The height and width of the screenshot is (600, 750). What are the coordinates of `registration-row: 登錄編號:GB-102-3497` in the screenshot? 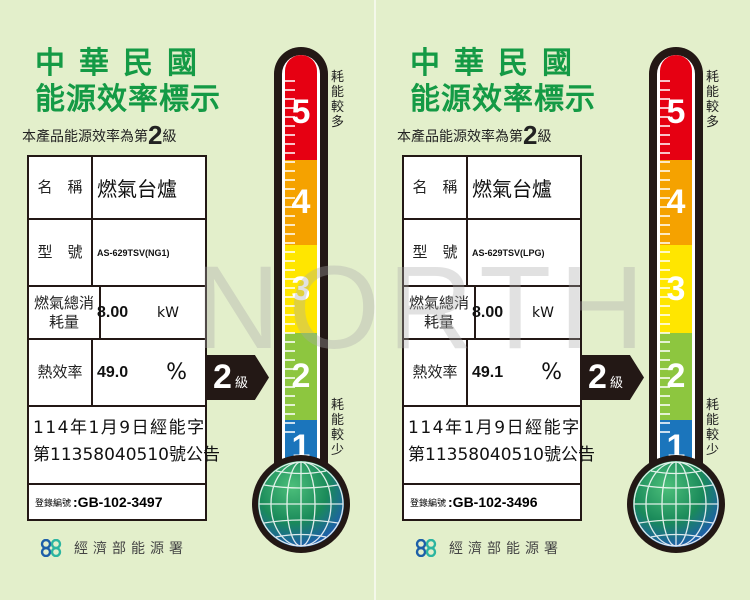 It's located at (117, 502).